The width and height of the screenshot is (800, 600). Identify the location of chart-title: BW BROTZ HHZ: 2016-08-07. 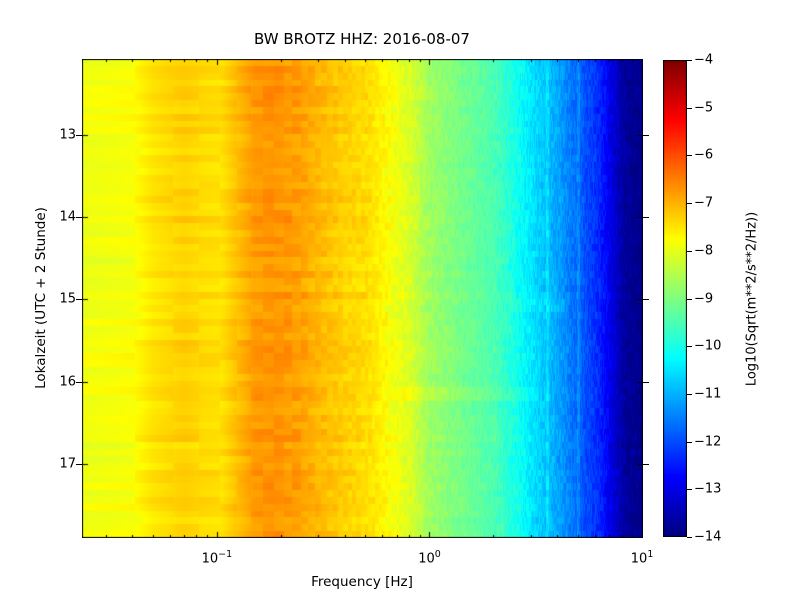
(362, 39).